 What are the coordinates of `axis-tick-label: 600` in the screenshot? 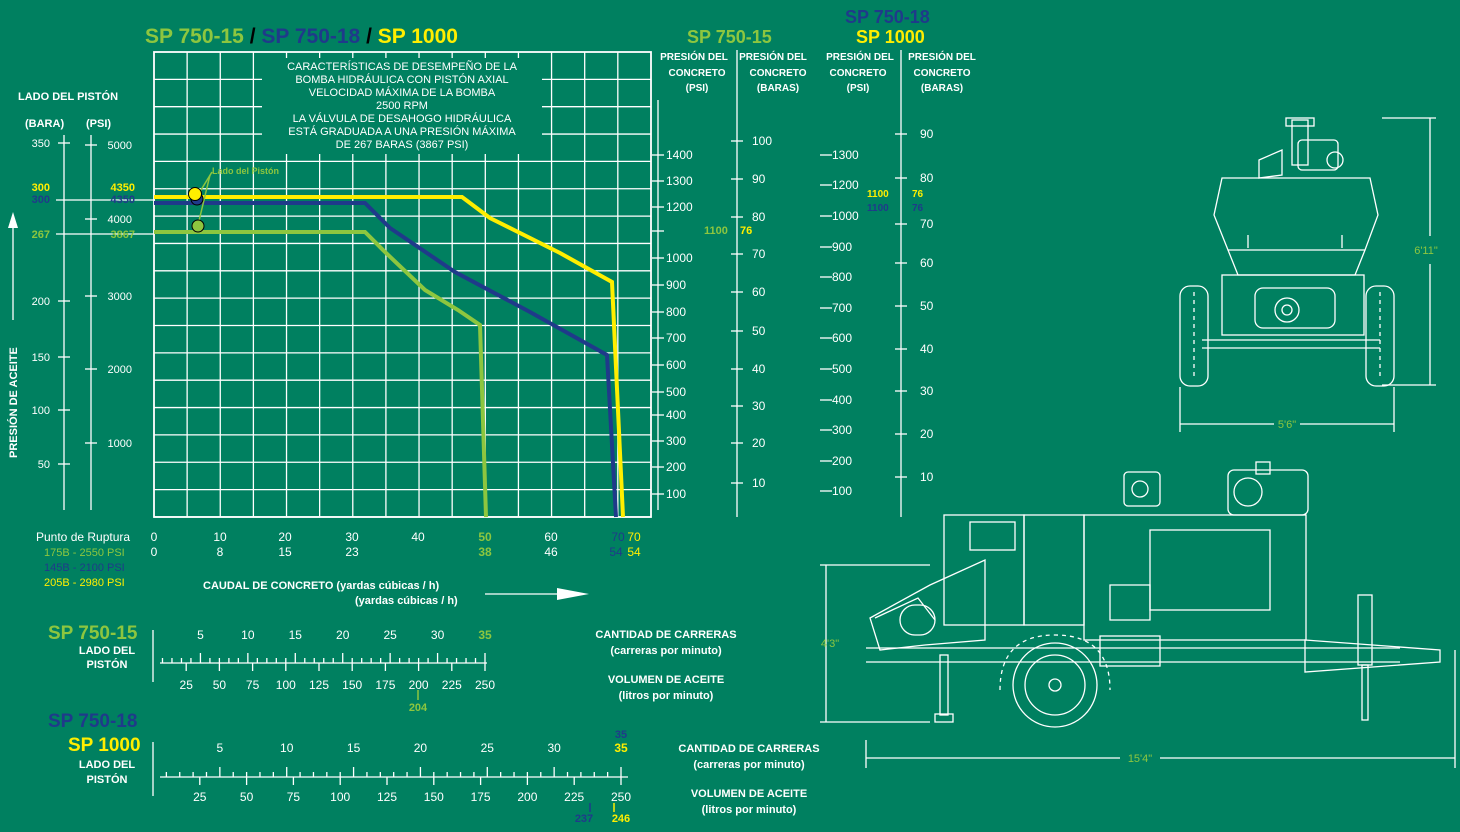 It's located at (676, 365).